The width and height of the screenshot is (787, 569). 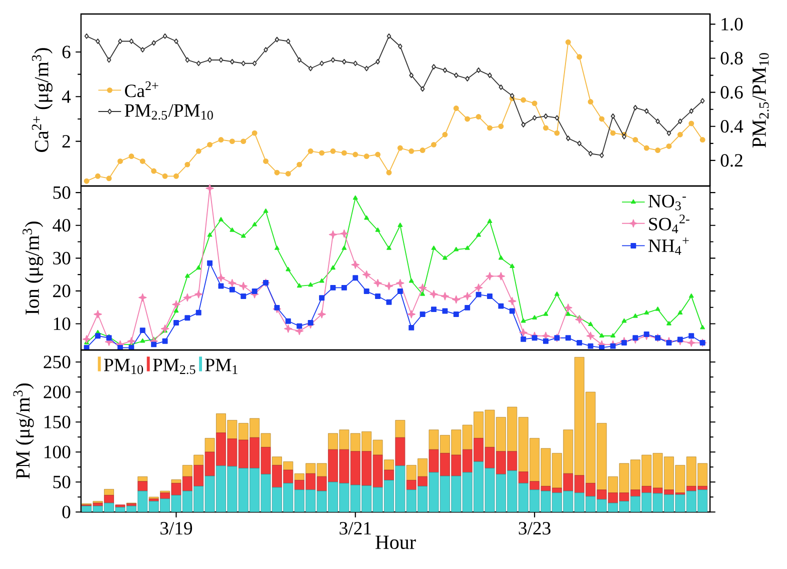 I want to click on y-tick-label: 200, so click(x=57, y=392).